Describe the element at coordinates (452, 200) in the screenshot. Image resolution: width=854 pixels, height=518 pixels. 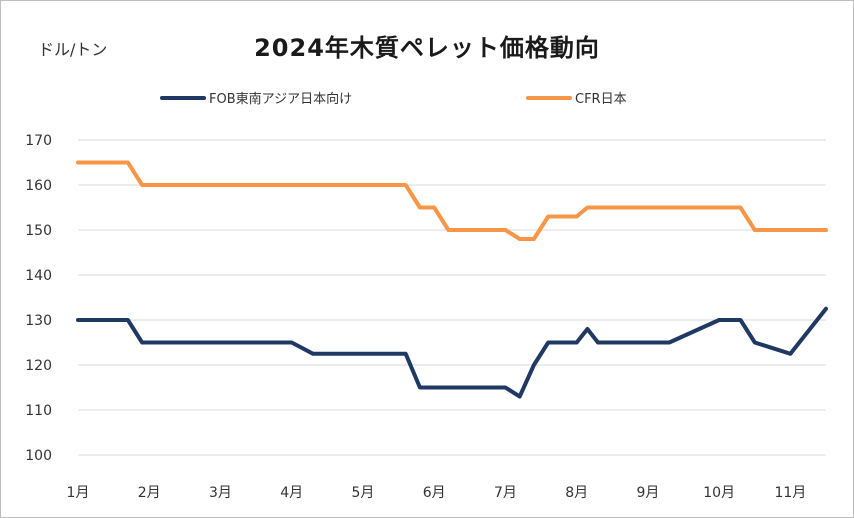
I see `series-line-cfr` at that location.